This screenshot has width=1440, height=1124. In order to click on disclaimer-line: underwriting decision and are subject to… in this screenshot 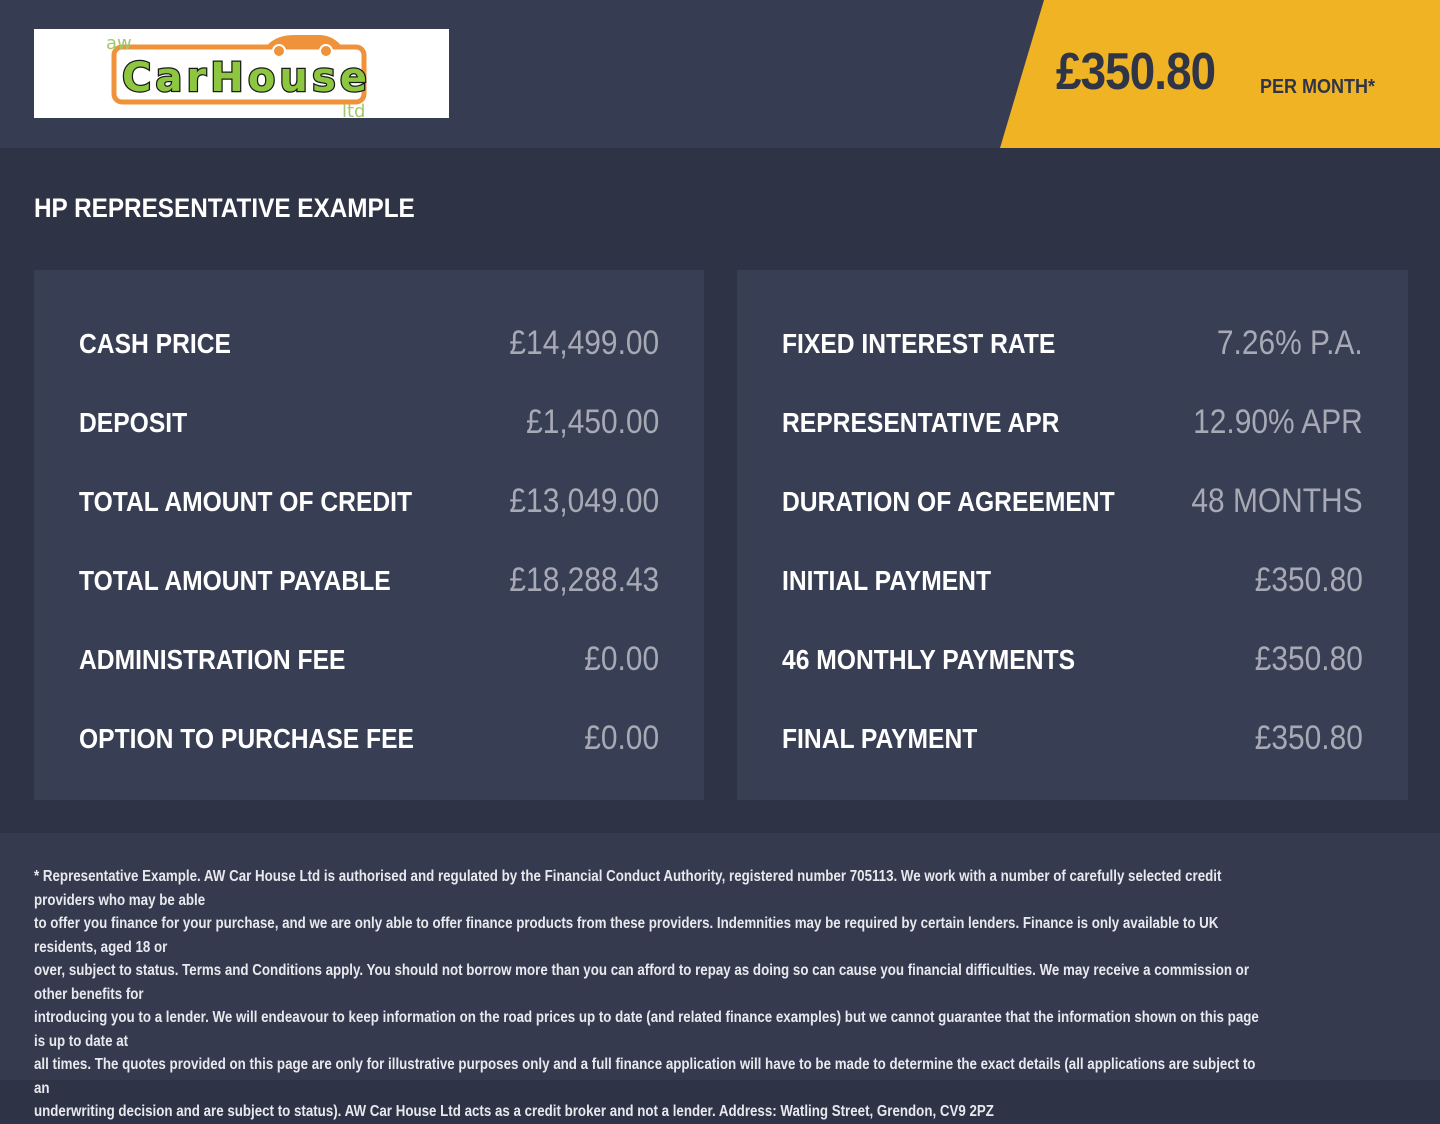, I will do `click(514, 1111)`.